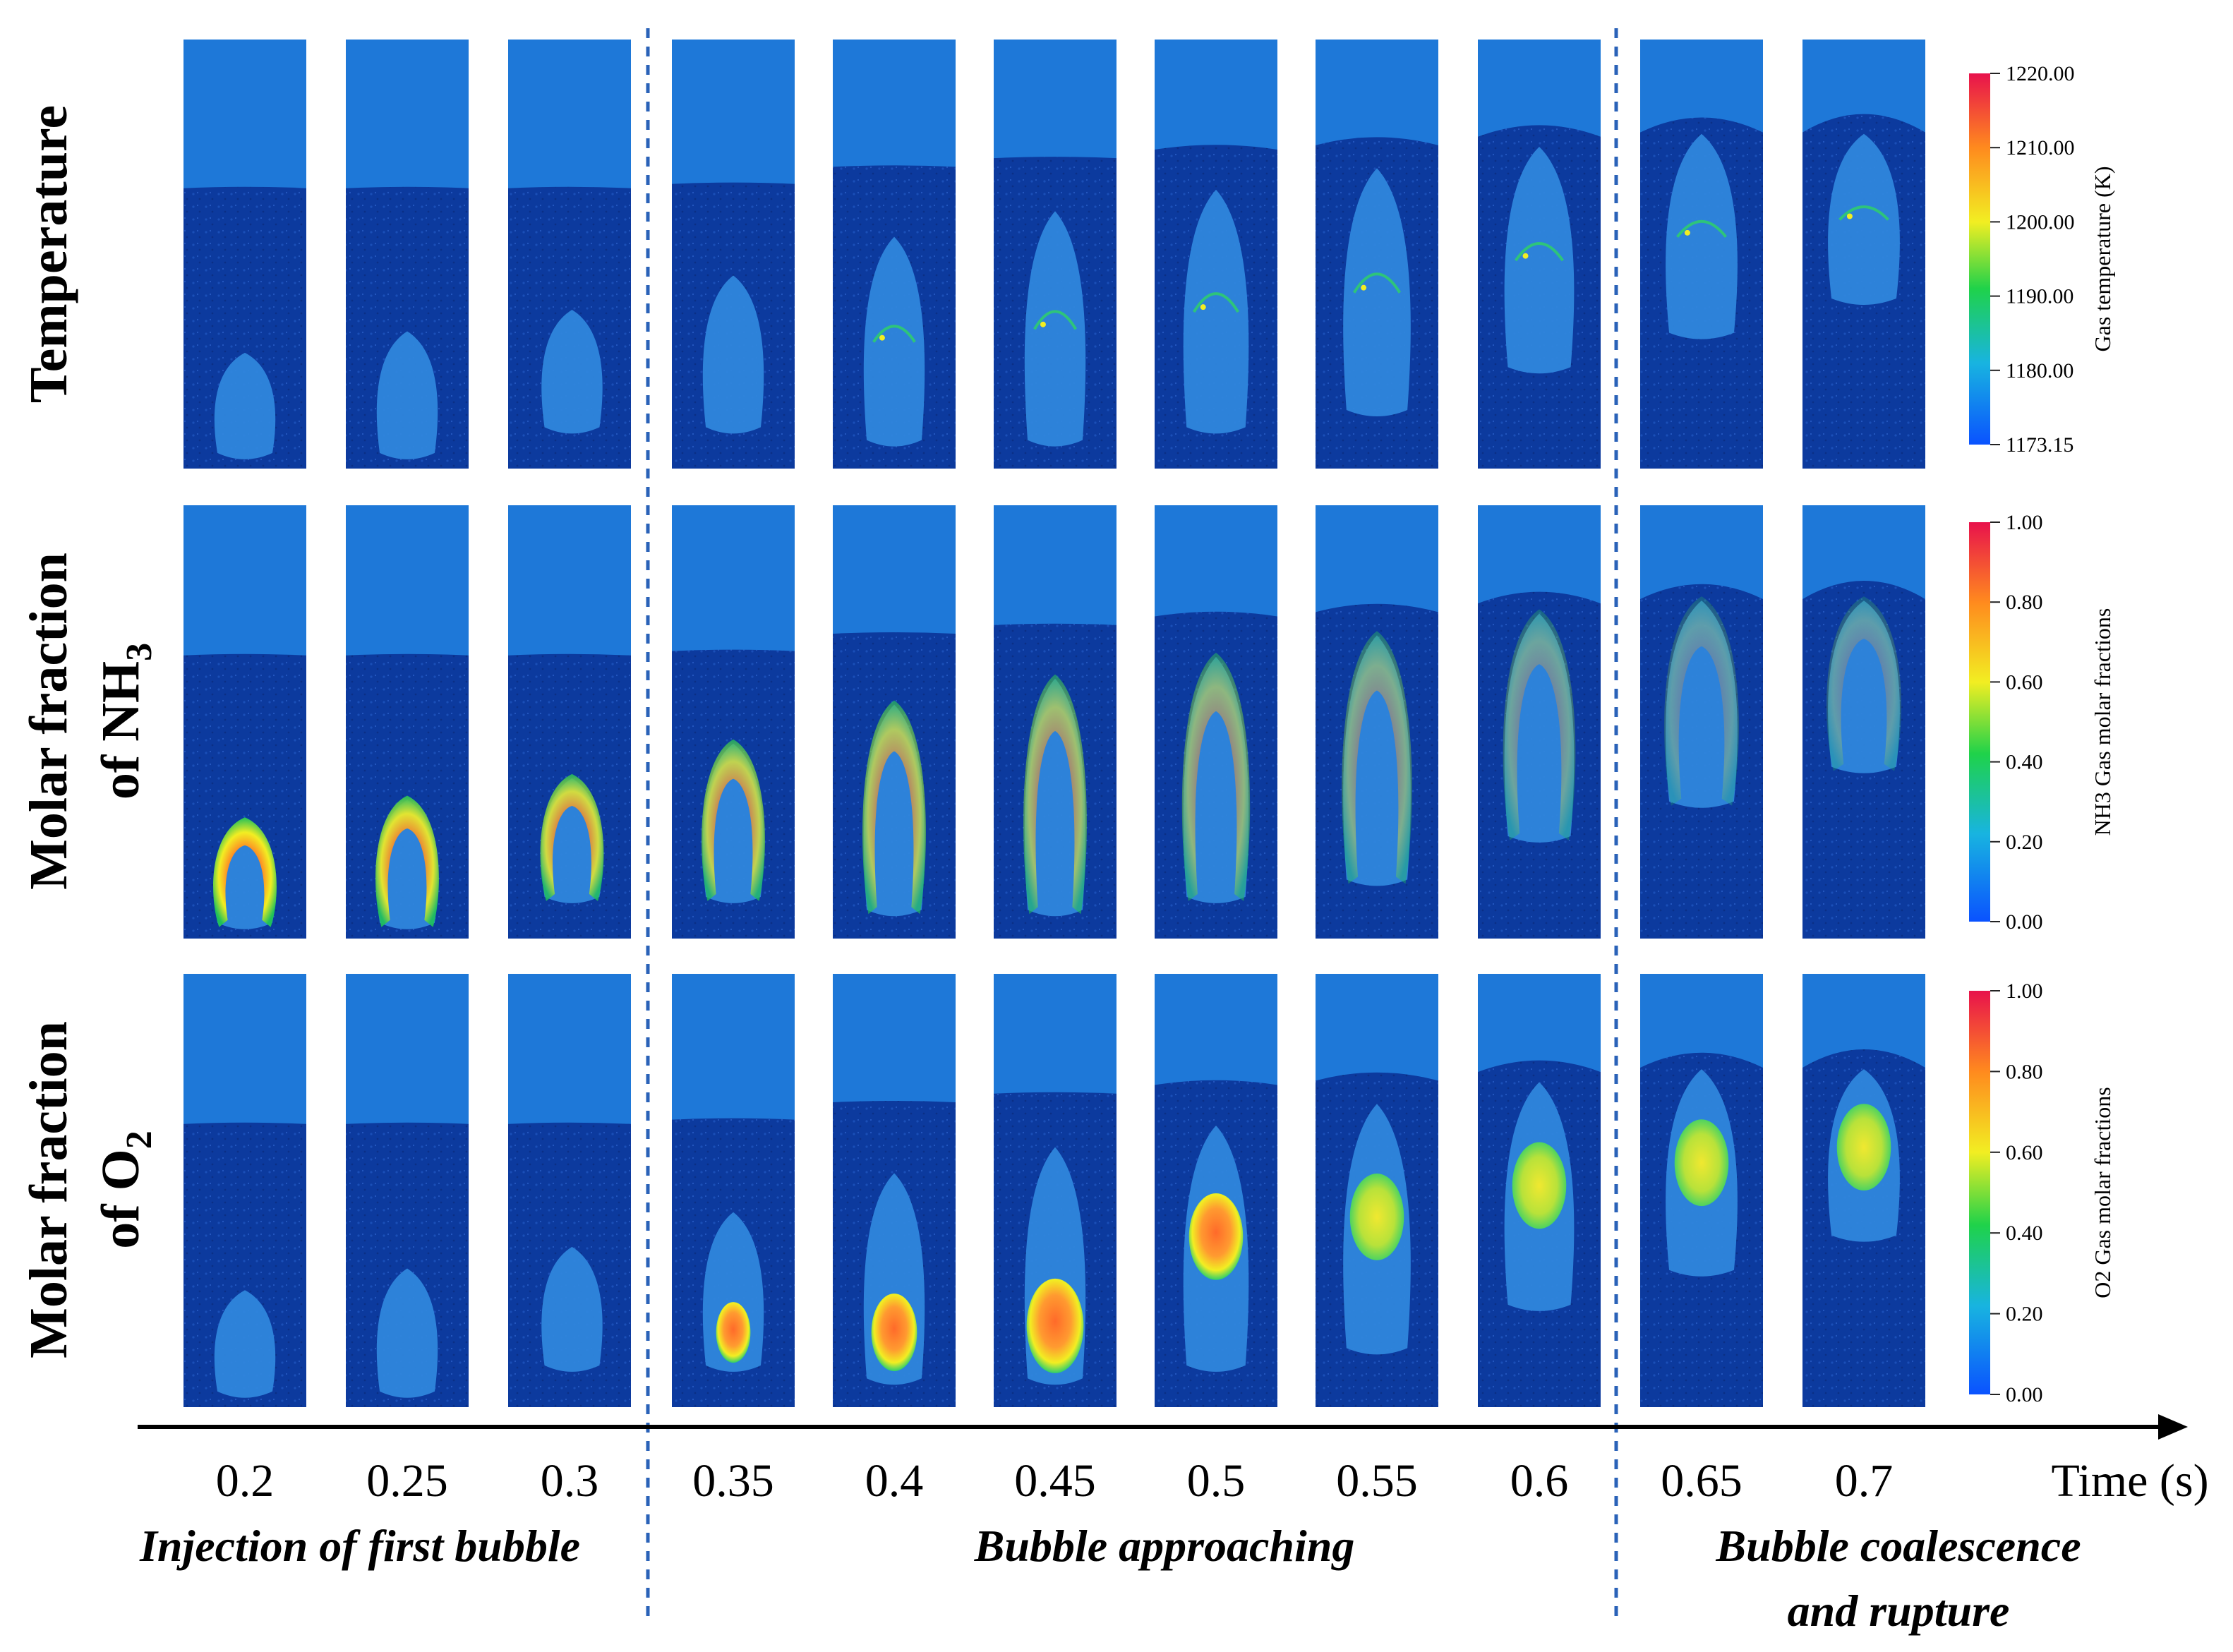 The width and height of the screenshot is (2233, 1652). I want to click on colorbar-tick-label: 1220.00, so click(2041, 73).